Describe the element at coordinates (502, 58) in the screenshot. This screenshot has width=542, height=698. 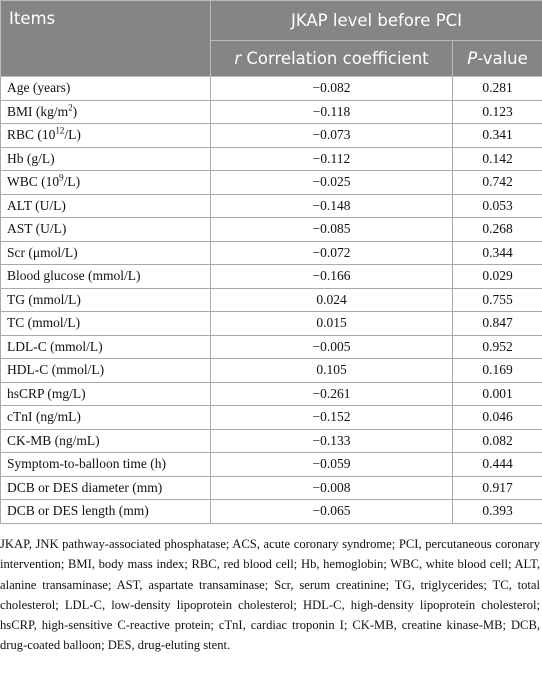
I see `text-part: -value` at that location.